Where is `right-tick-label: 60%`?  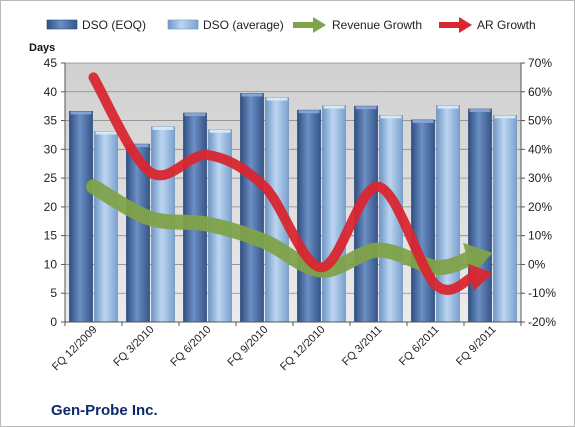
right-tick-label: 60% is located at coordinates (540, 92).